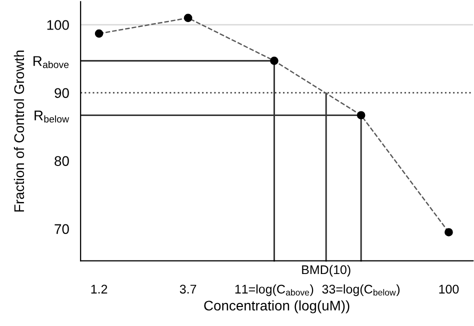 This screenshot has width=474, height=326. Describe the element at coordinates (61, 229) in the screenshot. I see `y-tick-label: 70` at that location.